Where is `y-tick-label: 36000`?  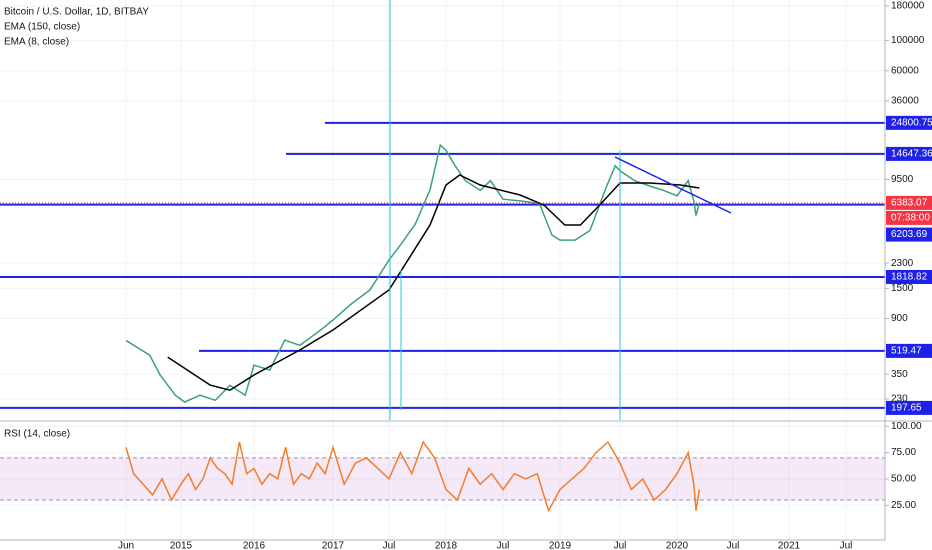
y-tick-label: 36000 is located at coordinates (905, 101).